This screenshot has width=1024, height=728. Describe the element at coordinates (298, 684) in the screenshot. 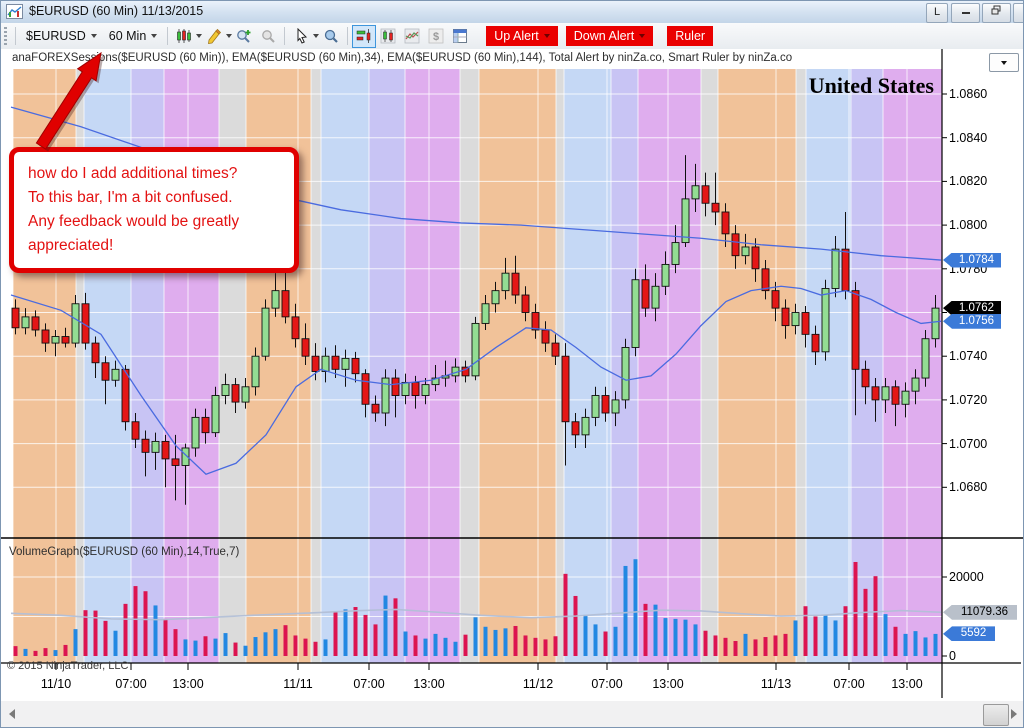

I see `time-tick-label: 11/11` at that location.